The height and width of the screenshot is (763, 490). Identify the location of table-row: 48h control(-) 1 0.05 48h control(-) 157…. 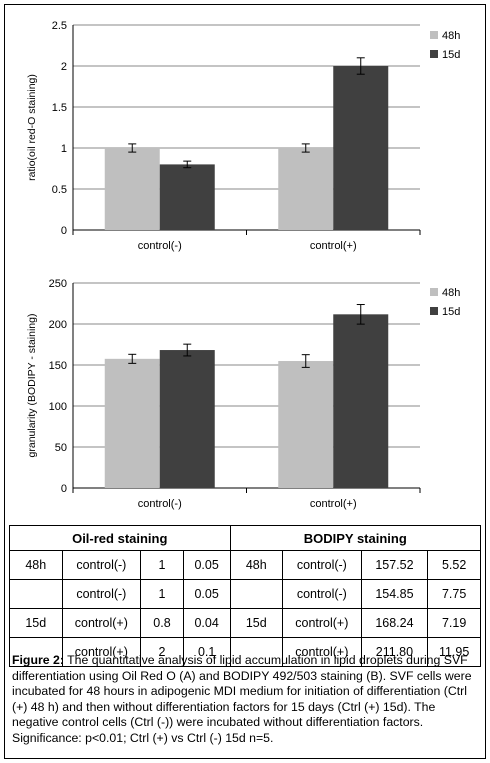
(245, 565).